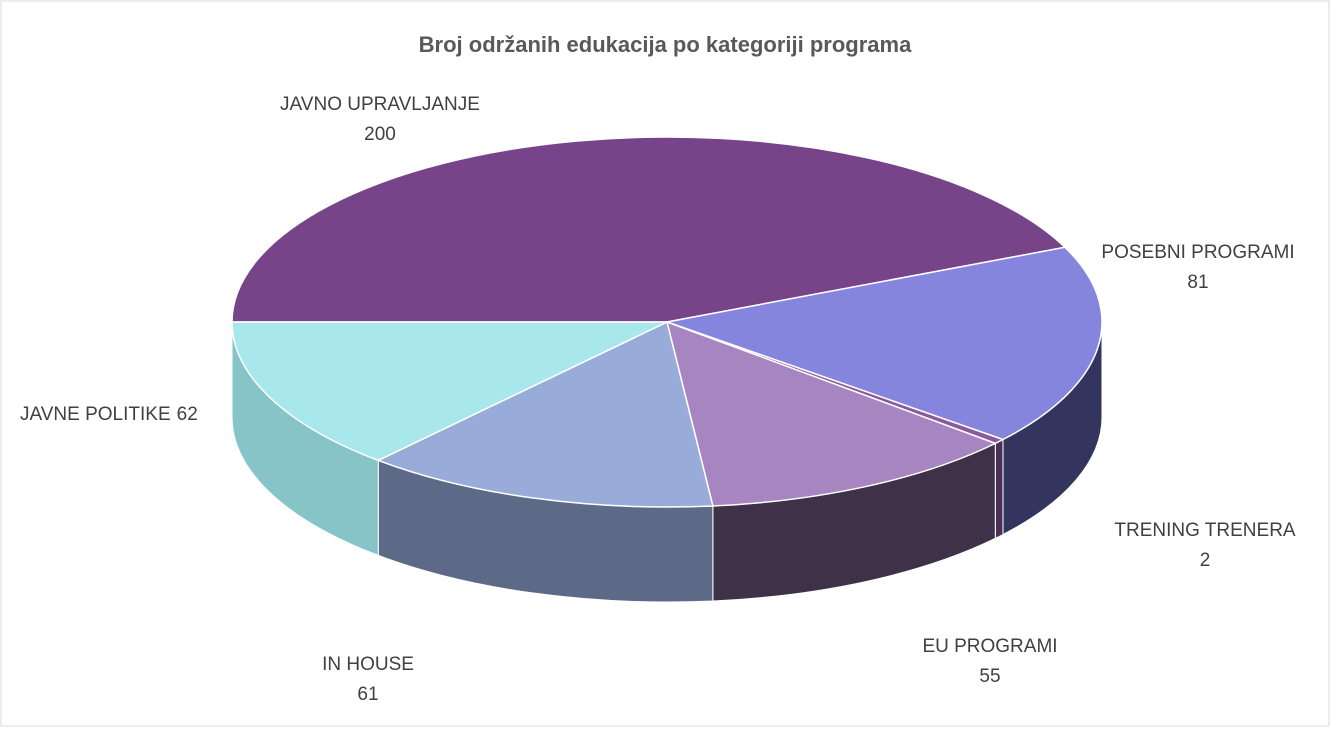 The width and height of the screenshot is (1330, 732). What do you see at coordinates (1197, 267) in the screenshot?
I see `data-label: POSEBNI PROGRAMI 81` at bounding box center [1197, 267].